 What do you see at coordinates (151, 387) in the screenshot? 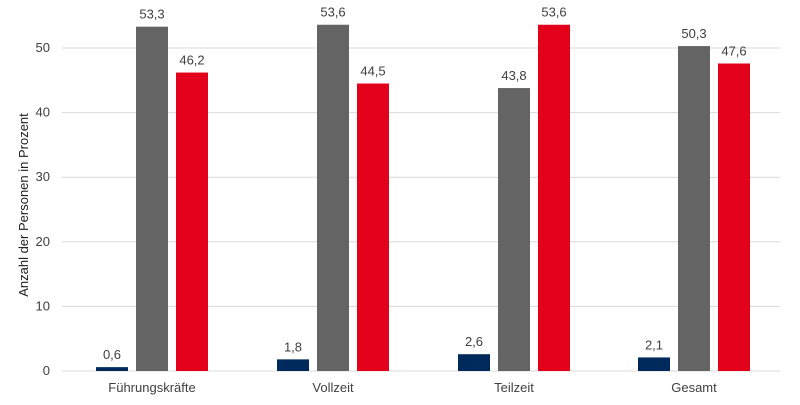
I see `category-label: Führungskräfte` at bounding box center [151, 387].